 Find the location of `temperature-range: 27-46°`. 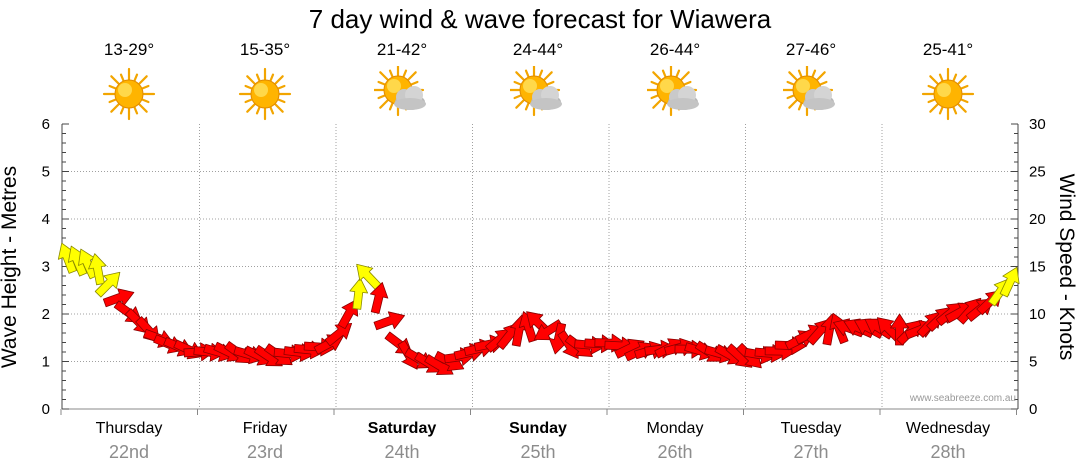

temperature-range: 27-46° is located at coordinates (811, 49).